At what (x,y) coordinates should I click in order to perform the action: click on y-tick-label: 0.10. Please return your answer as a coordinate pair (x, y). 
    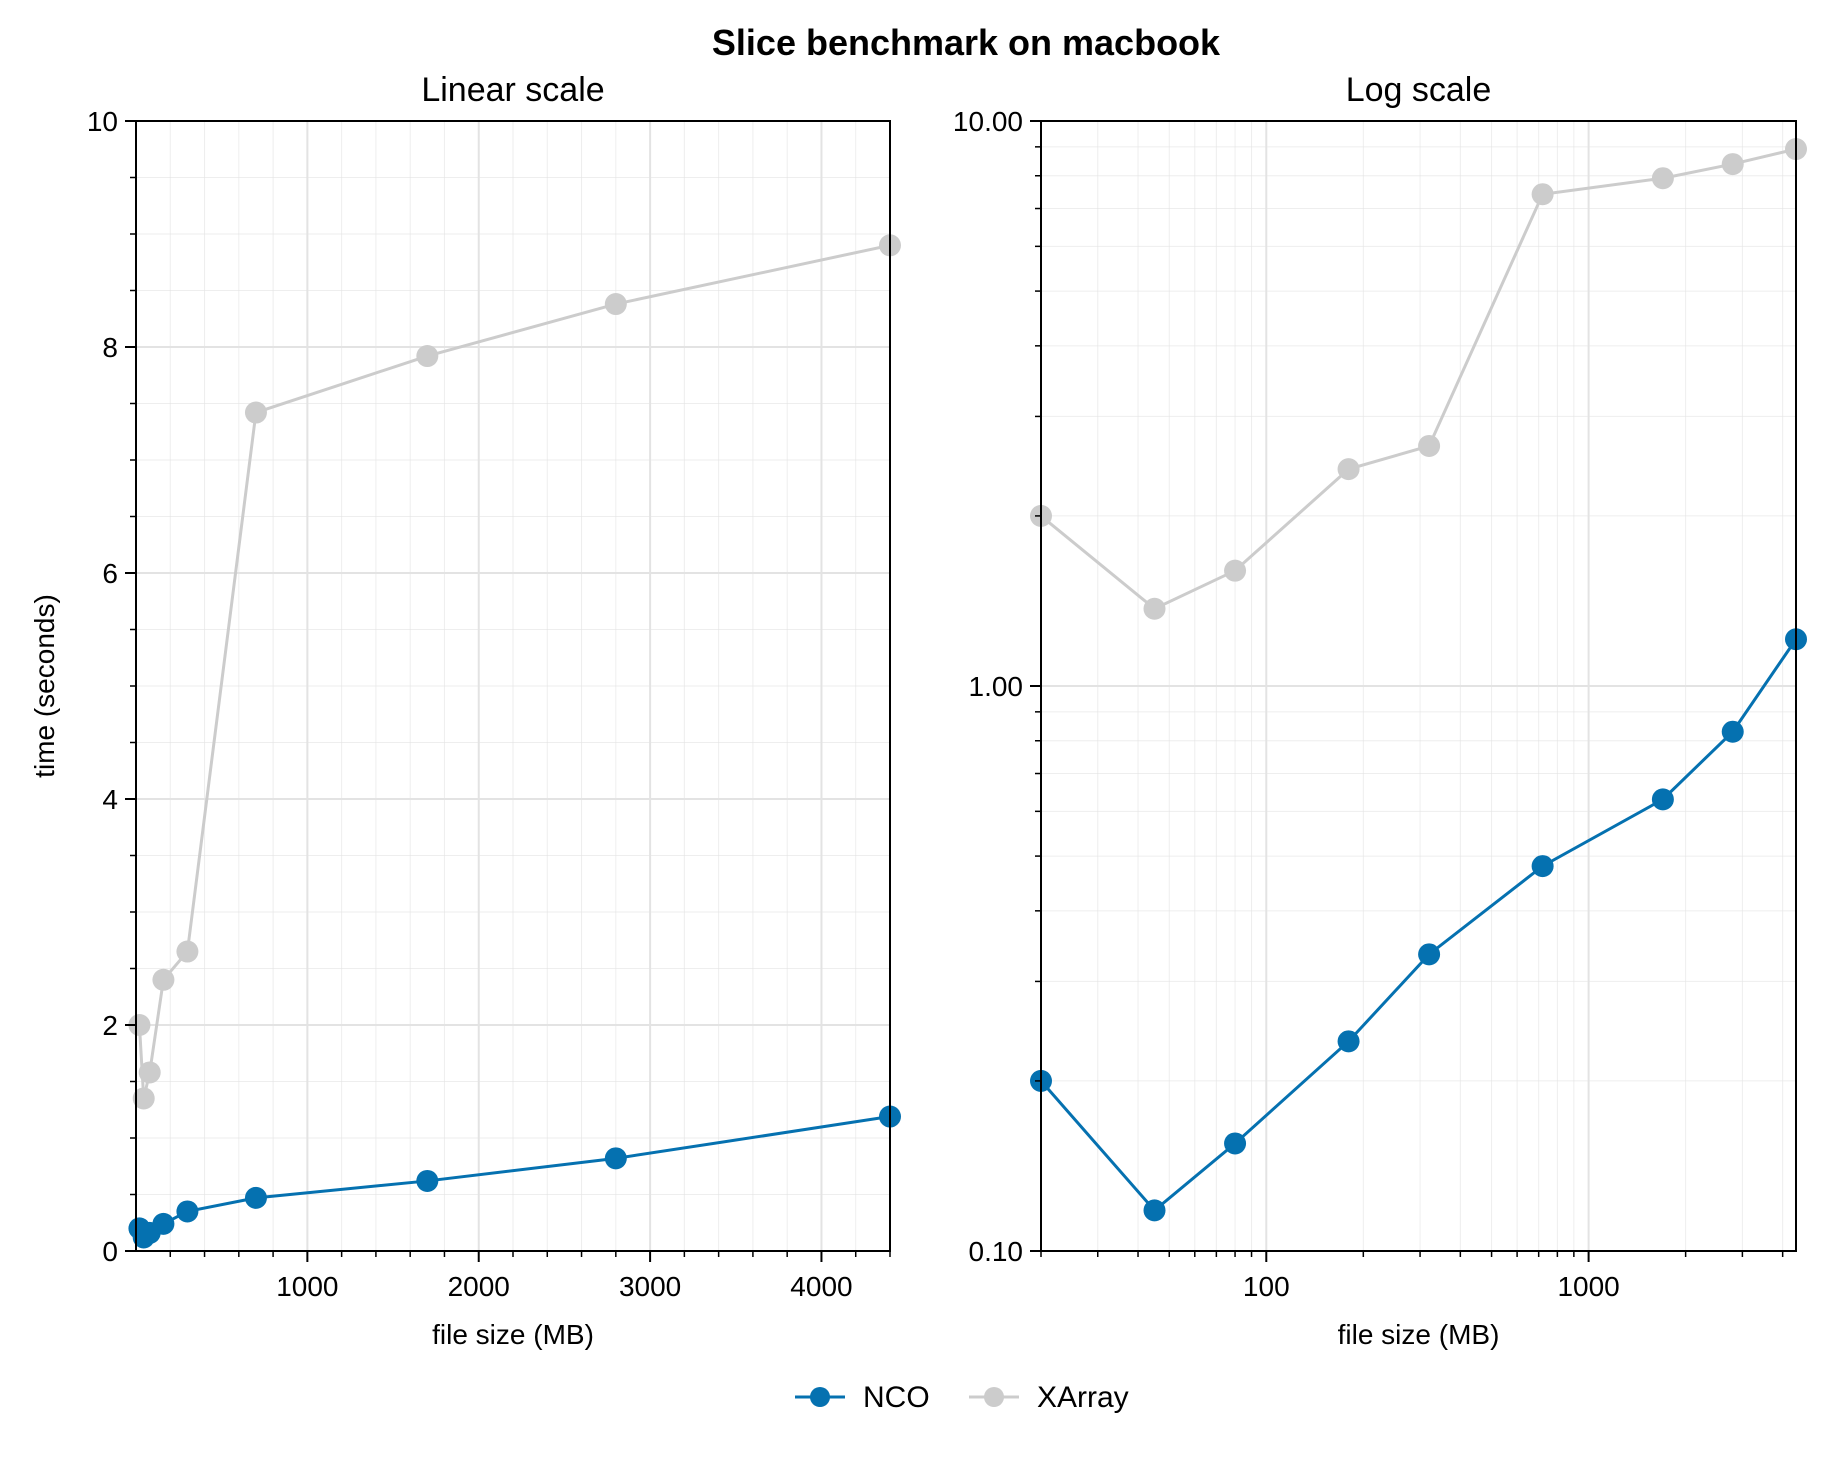
    Looking at the image, I should click on (996, 1251).